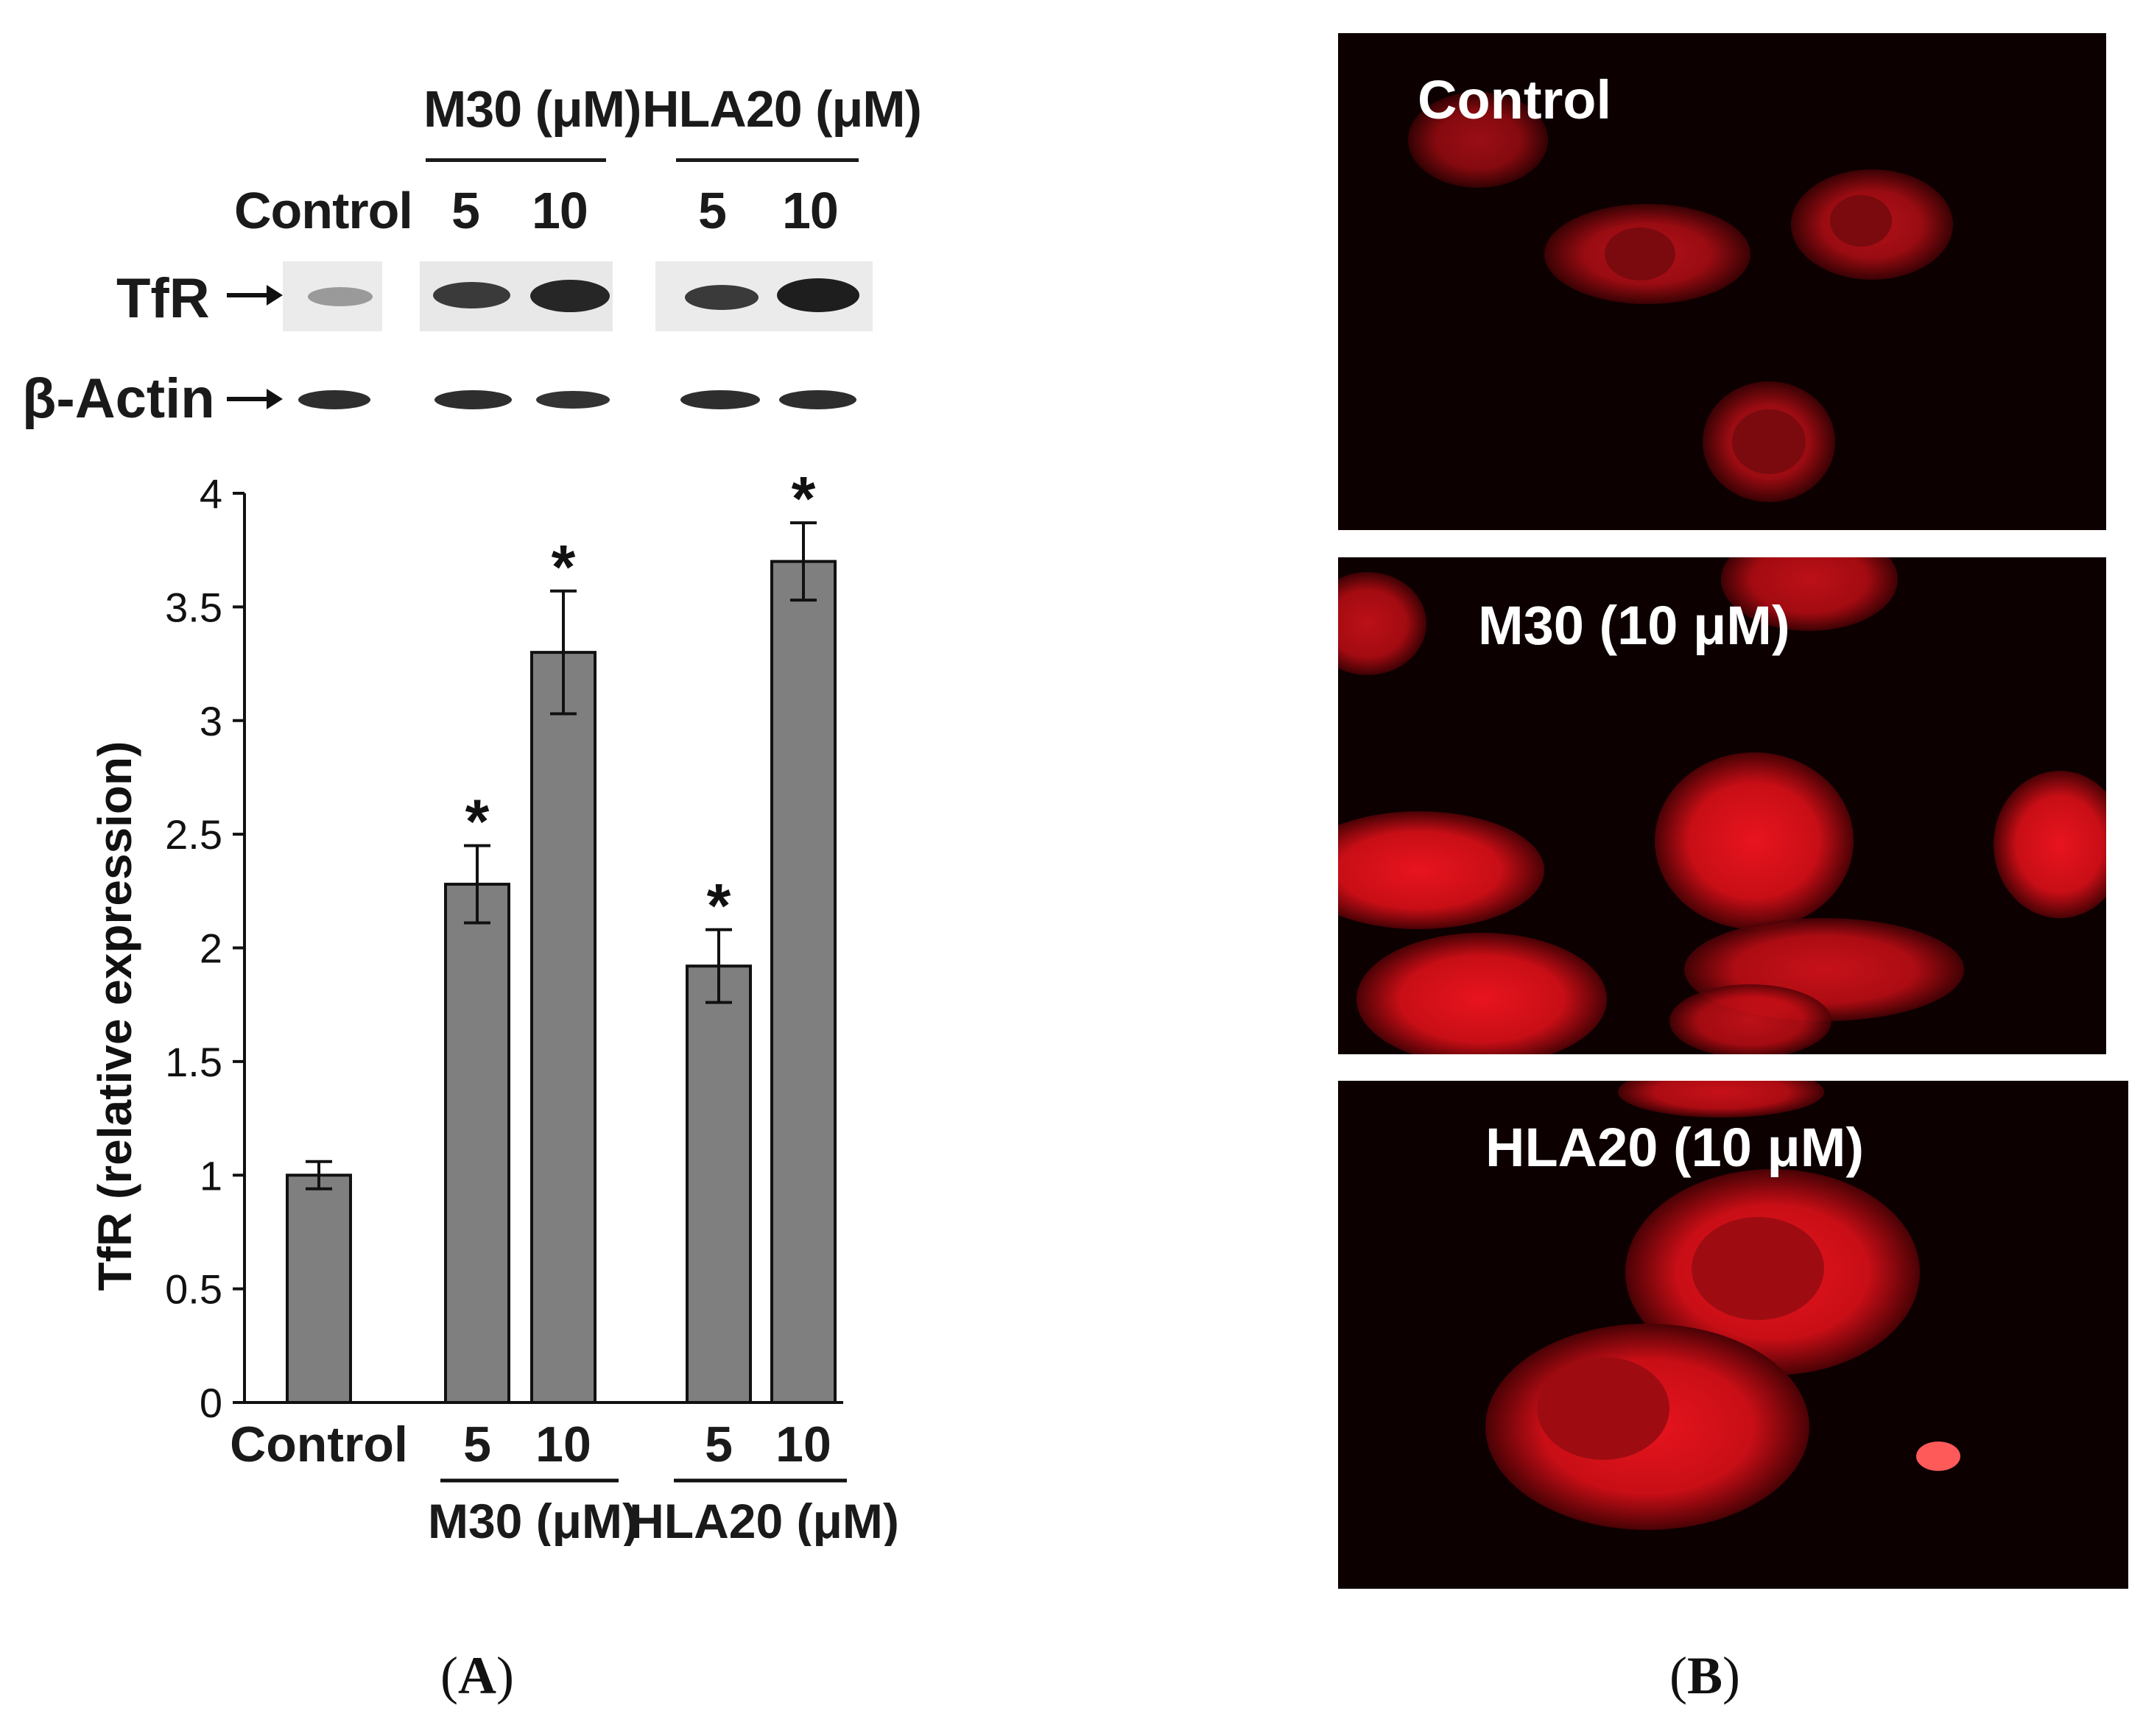 Image resolution: width=2129 pixels, height=1736 pixels. Describe the element at coordinates (211, 949) in the screenshot. I see `y-tick-label: 2` at that location.